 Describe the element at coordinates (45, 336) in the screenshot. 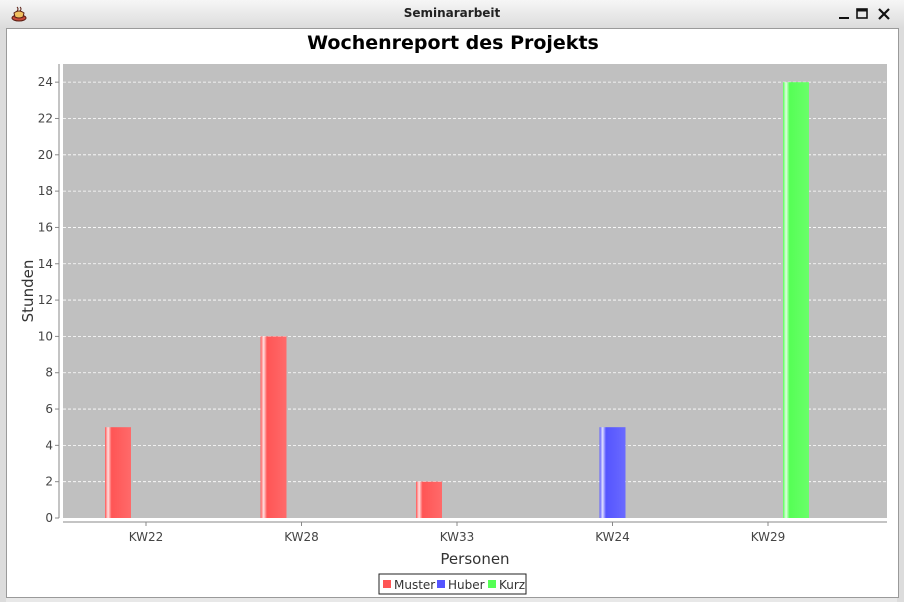

I see `y-tick-label: 10` at that location.